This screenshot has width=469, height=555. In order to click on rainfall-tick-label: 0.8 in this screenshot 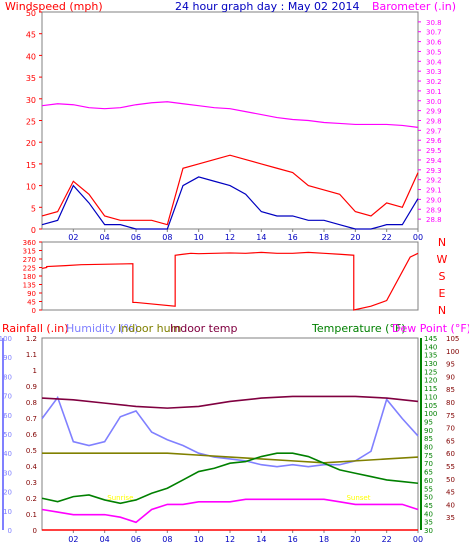, I will do `click(31, 403)`.